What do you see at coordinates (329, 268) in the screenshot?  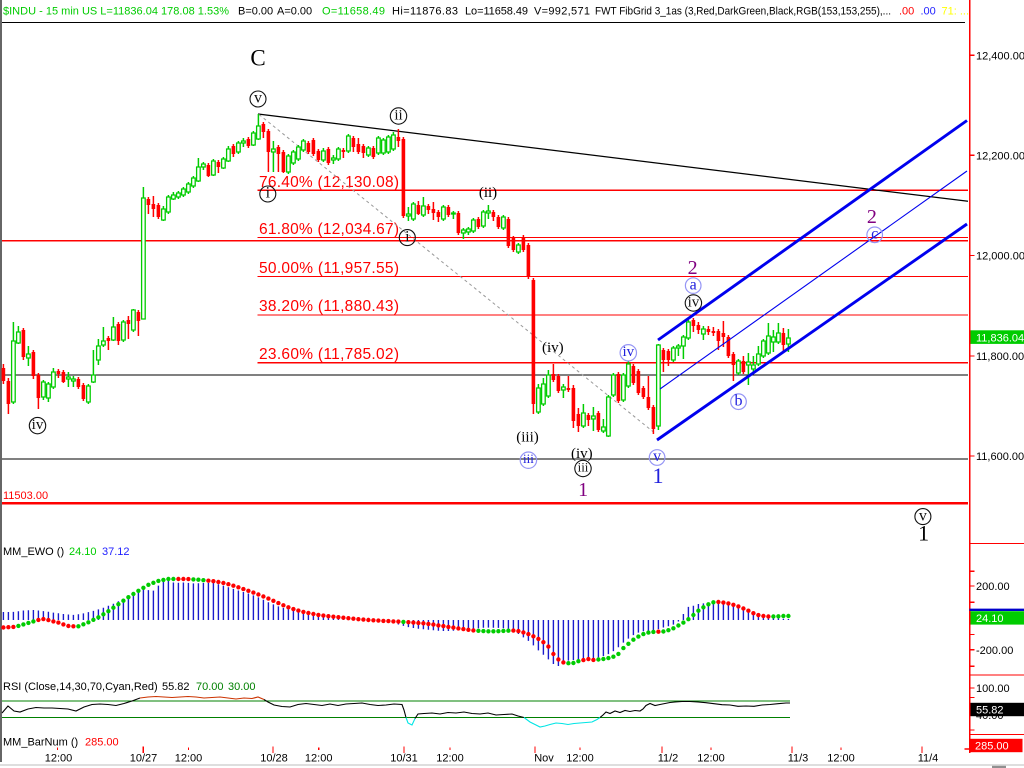 I see `svg-text: 50.00% (11,957.55)` at bounding box center [329, 268].